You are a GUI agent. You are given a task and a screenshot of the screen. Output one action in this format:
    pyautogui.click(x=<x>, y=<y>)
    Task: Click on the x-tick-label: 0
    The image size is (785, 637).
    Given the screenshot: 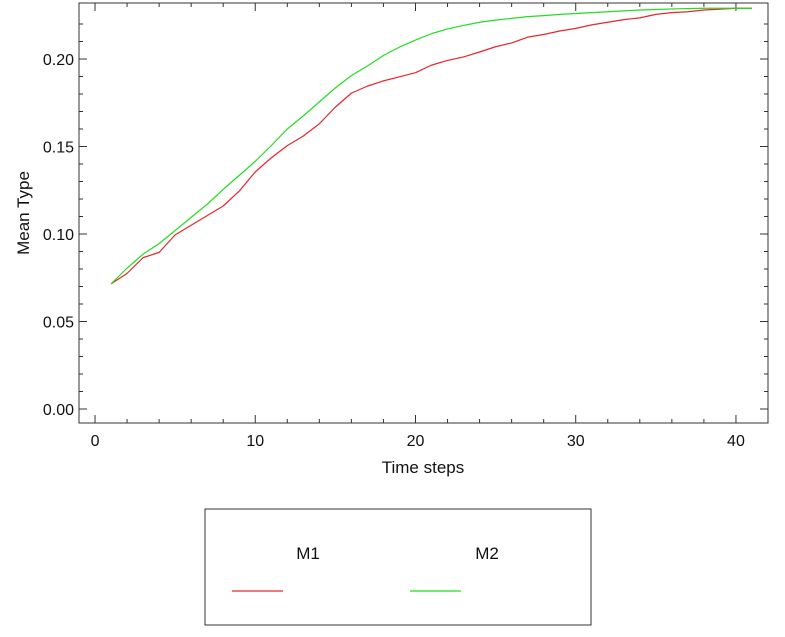 What is the action you would take?
    pyautogui.click(x=95, y=441)
    